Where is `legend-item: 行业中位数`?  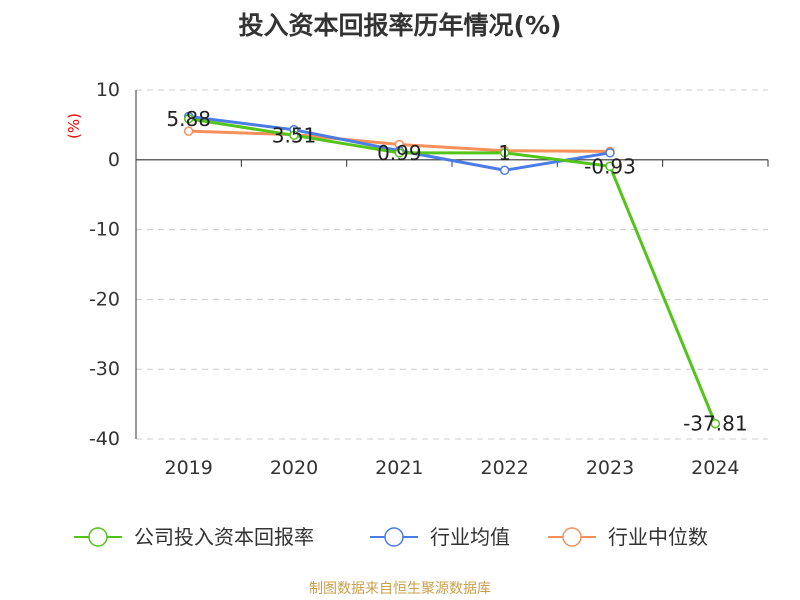 legend-item: 行业中位数 is located at coordinates (628, 537).